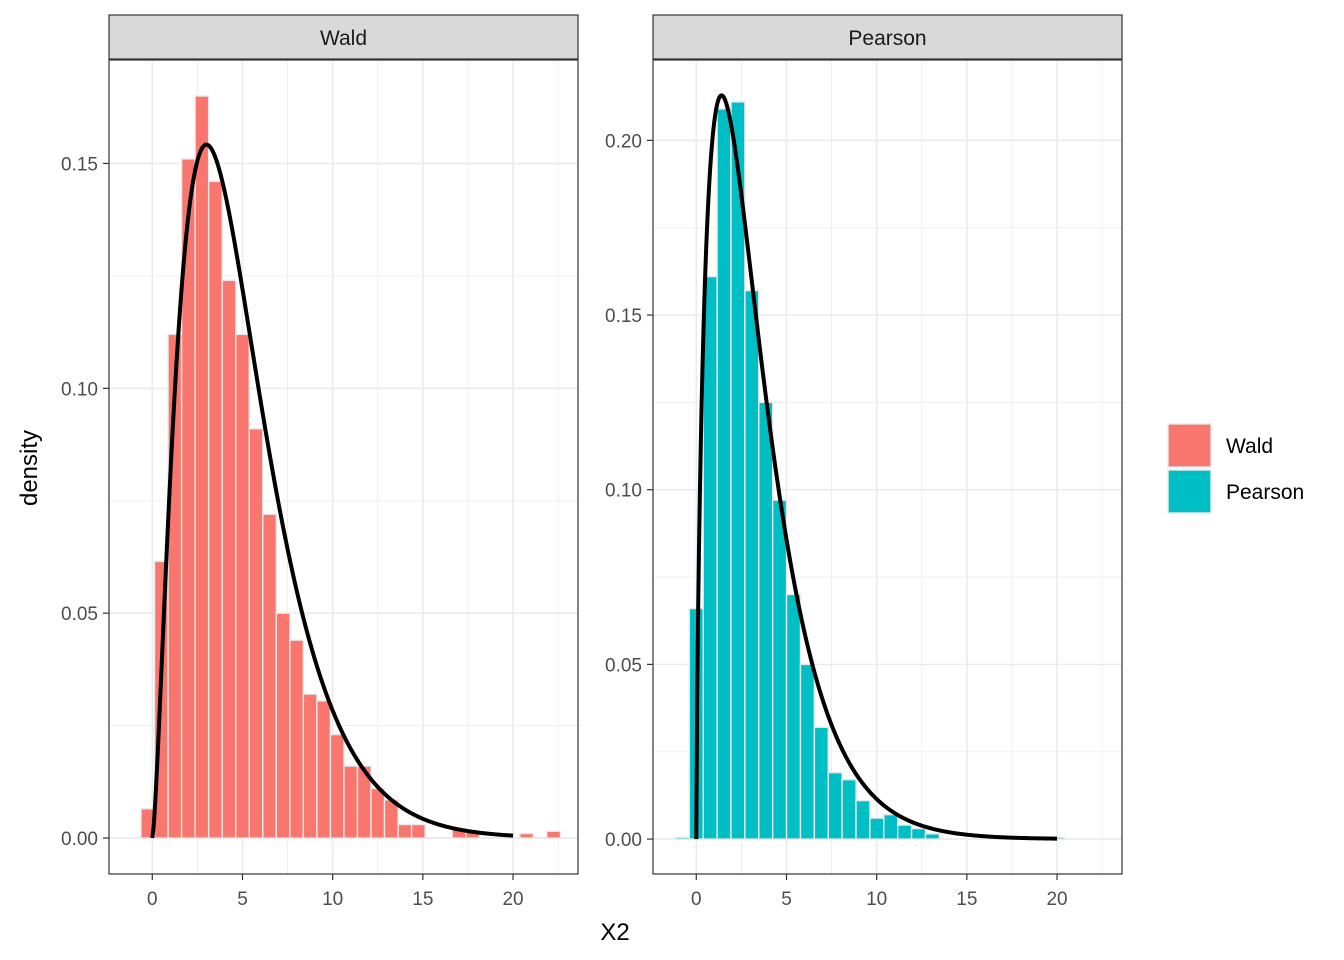 The width and height of the screenshot is (1344, 960). I want to click on legend-key-pearson, so click(1189, 491).